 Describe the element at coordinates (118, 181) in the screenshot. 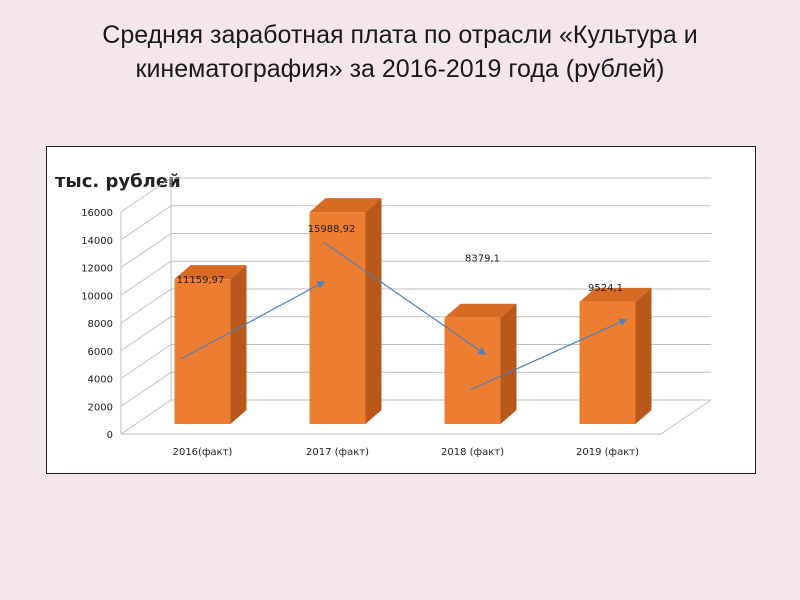

I see `y-axis-unit-label: тыс. рублей` at that location.